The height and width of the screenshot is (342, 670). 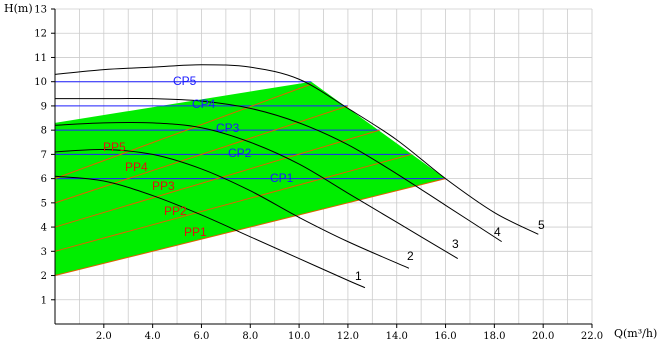 What do you see at coordinates (494, 336) in the screenshot?
I see `x-tick-label: 18.0` at bounding box center [494, 336].